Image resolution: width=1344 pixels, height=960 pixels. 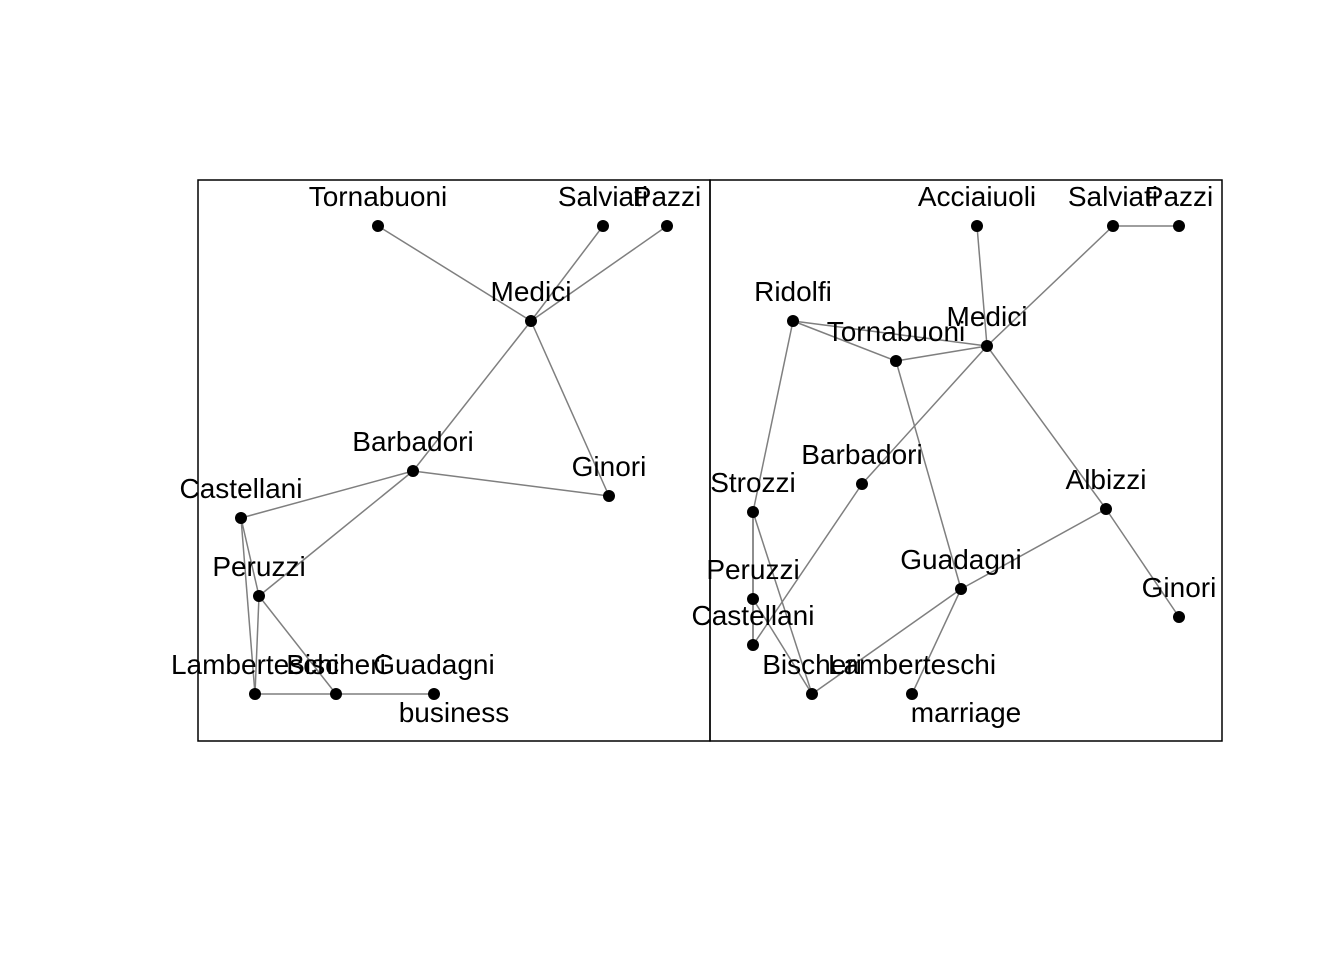 I want to click on business-edge-peruzzi-bischeri, so click(x=297, y=645).